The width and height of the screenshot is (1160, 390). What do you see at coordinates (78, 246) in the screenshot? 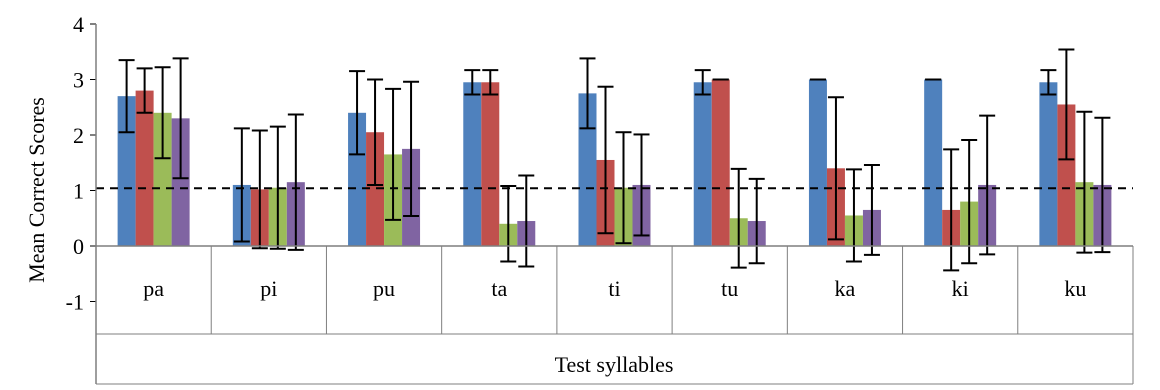
I see `y-tick-label: 0` at bounding box center [78, 246].